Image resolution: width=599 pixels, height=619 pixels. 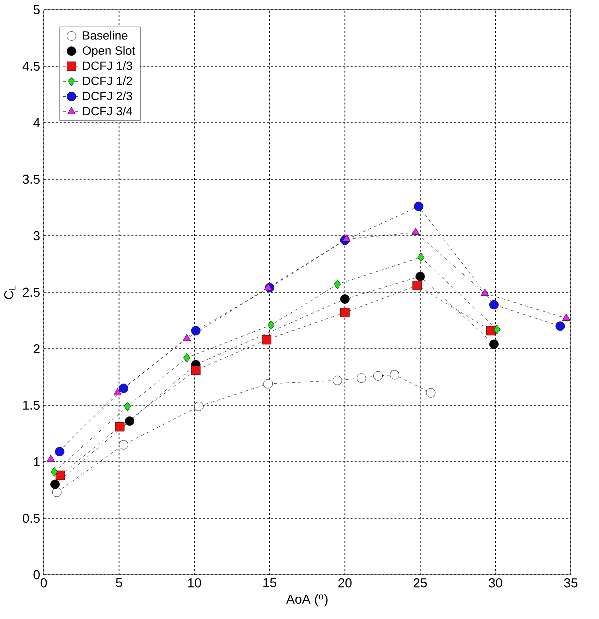 What do you see at coordinates (108, 111) in the screenshot?
I see `legend-label: DCFJ 3/4` at bounding box center [108, 111].